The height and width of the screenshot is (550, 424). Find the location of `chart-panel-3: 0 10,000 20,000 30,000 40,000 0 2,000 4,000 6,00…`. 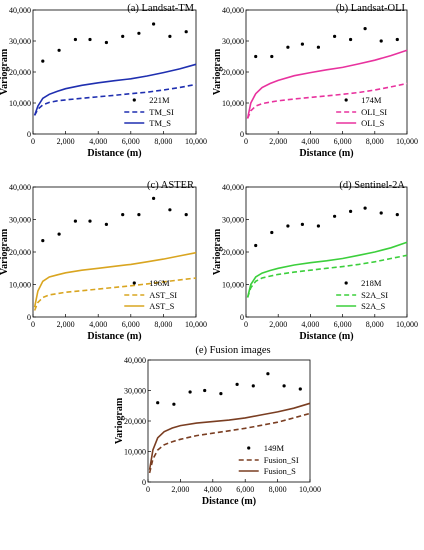

chart-panel-3: 0 10,000 20,000 30,000 40,000 0 2,000 4,000 6,00… is located at coordinates (103, 261).